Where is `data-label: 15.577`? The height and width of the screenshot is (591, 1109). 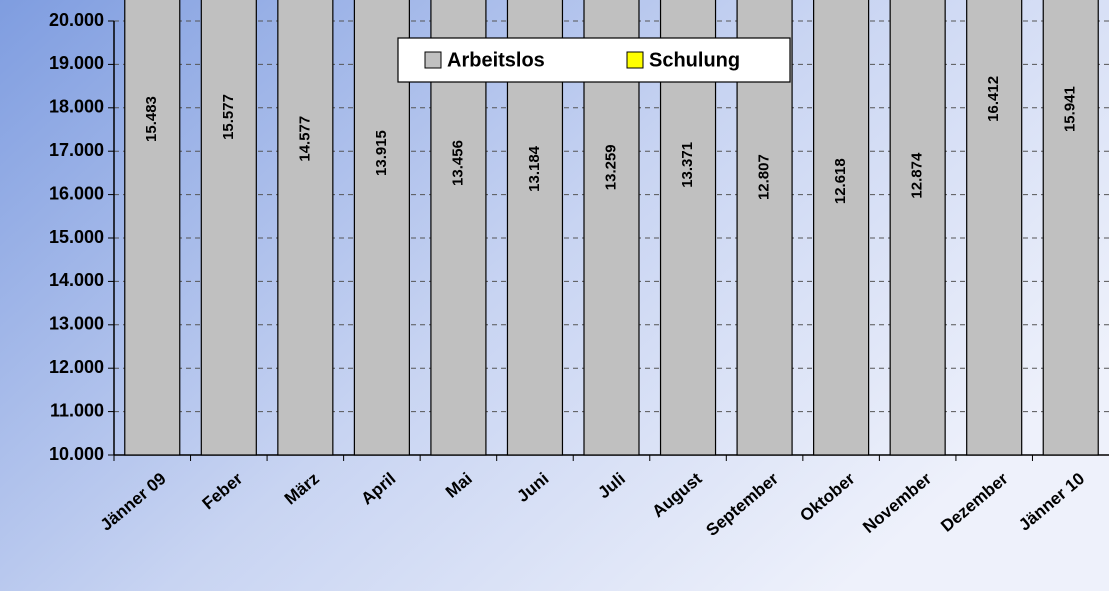 data-label: 15.577 is located at coordinates (228, 117).